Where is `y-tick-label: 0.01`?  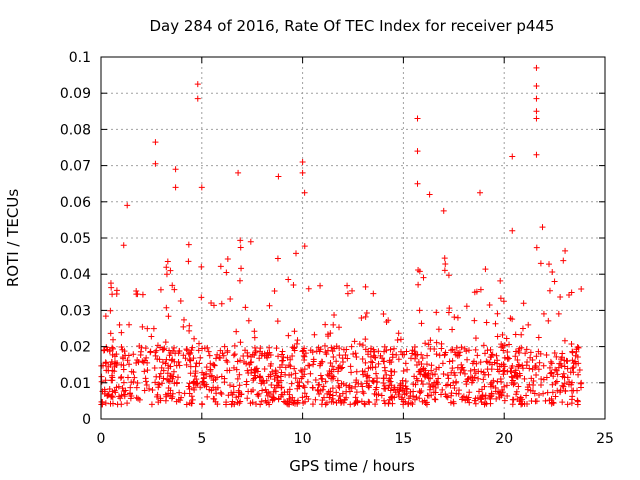
y-tick-label: 0.01 is located at coordinates (75, 384).